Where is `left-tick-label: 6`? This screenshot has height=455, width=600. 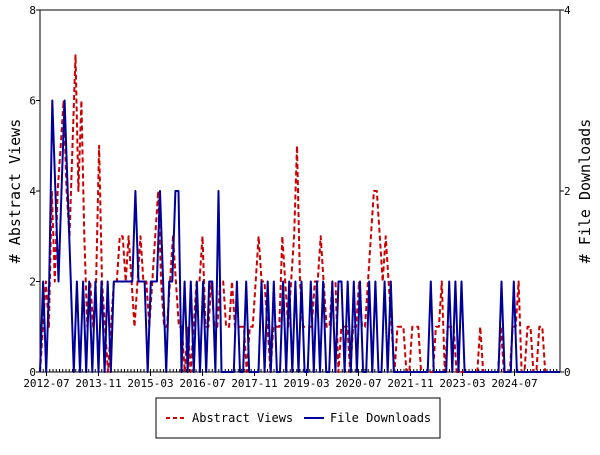
left-tick-label: 6 is located at coordinates (32, 101).